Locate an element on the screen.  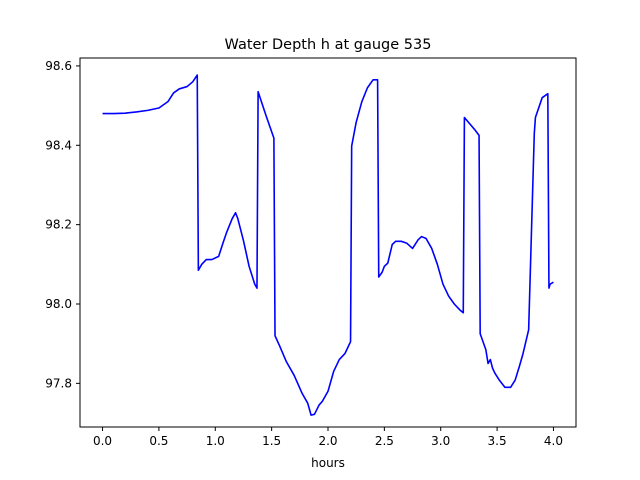
x-tick-label: 2.5 is located at coordinates (384, 441).